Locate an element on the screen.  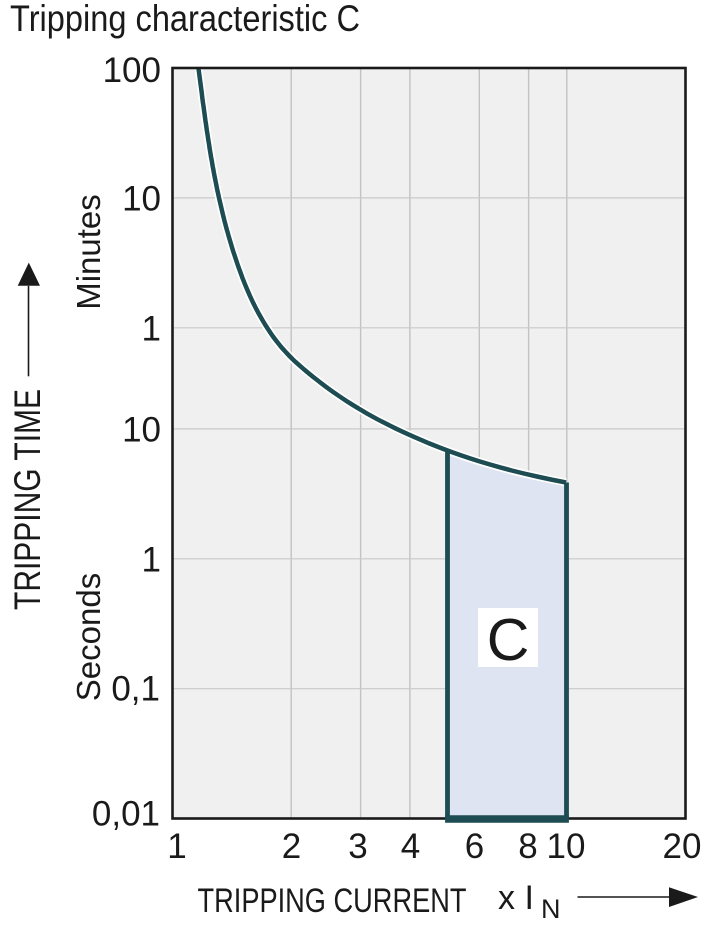
svg-text: Seconds is located at coordinates (88, 637).